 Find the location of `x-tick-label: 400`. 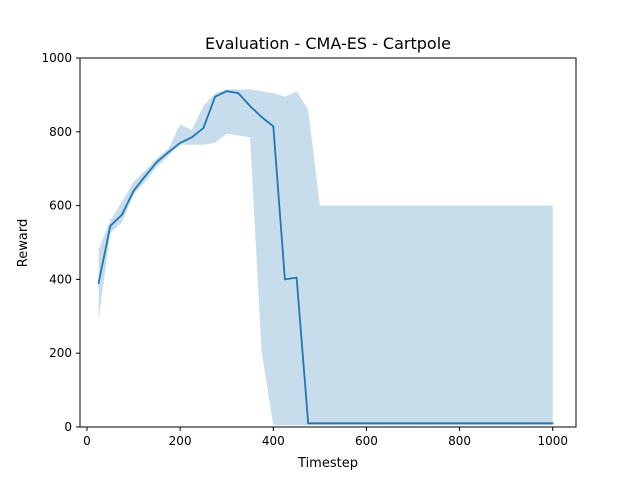

x-tick-label: 400 is located at coordinates (273, 441).